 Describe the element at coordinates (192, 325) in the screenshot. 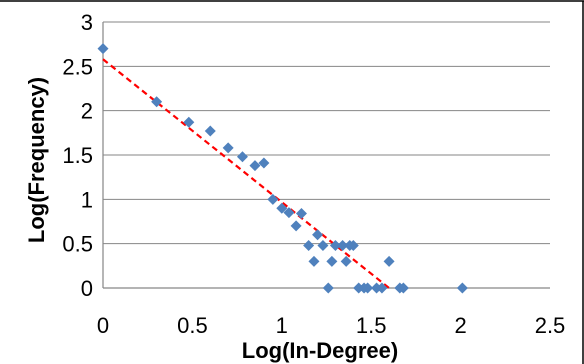

I see `x-tick-label: 0.5` at that location.